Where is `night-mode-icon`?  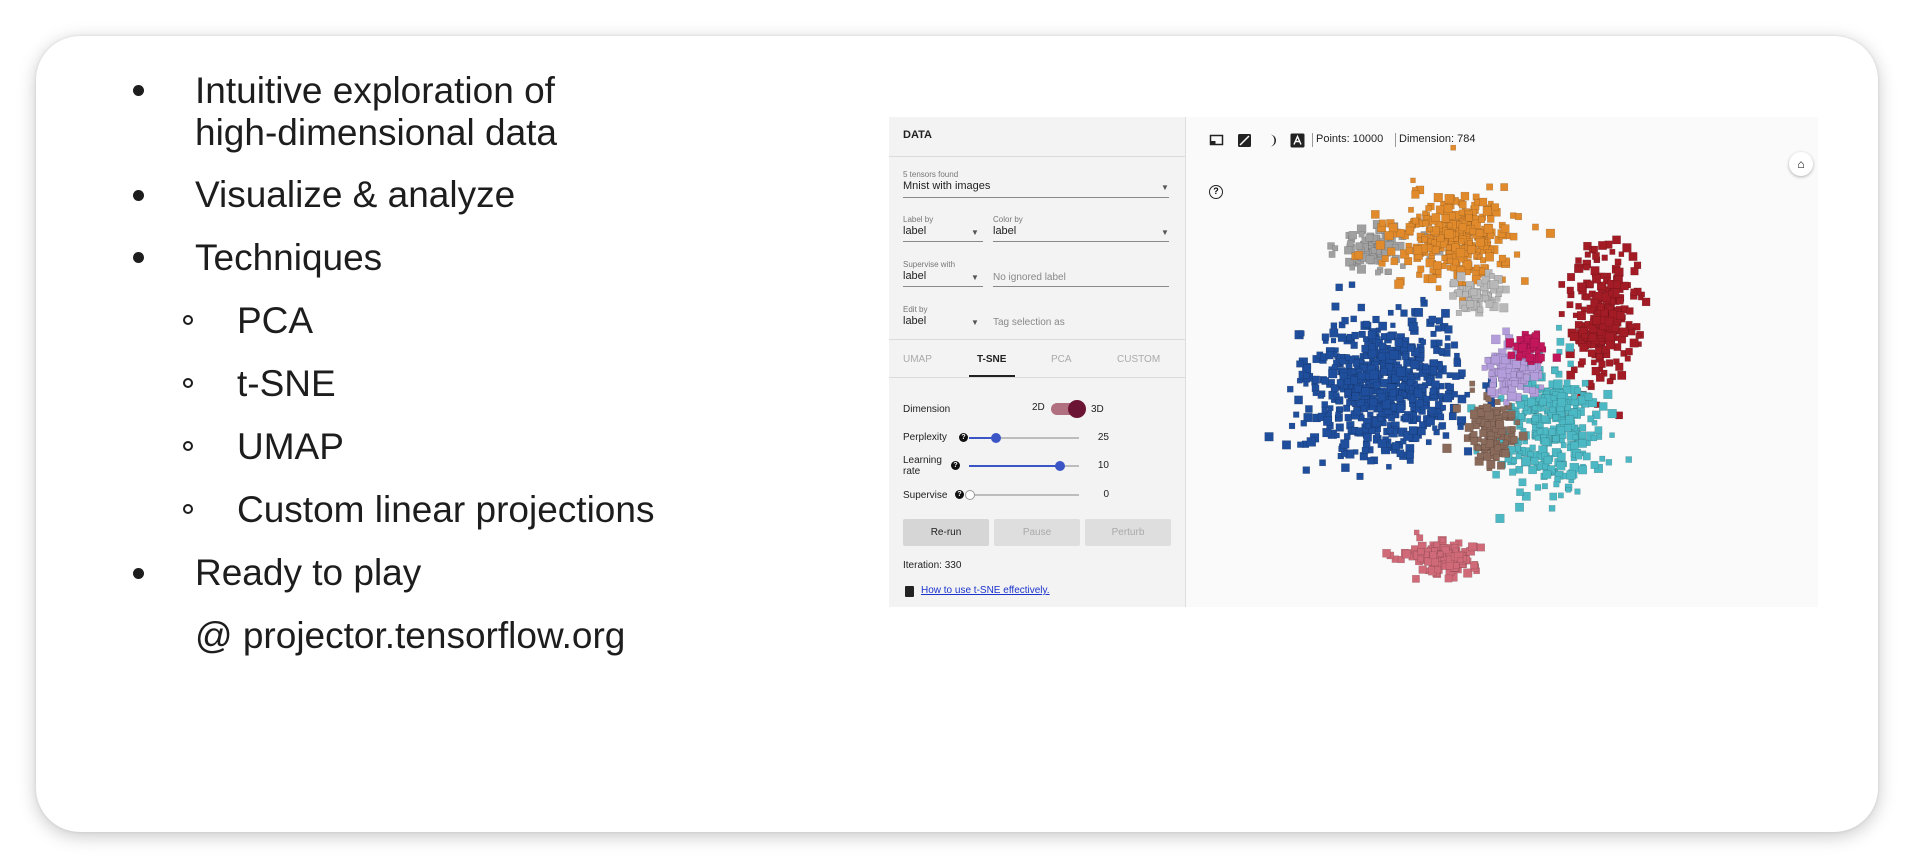 night-mode-icon is located at coordinates (1244, 140).